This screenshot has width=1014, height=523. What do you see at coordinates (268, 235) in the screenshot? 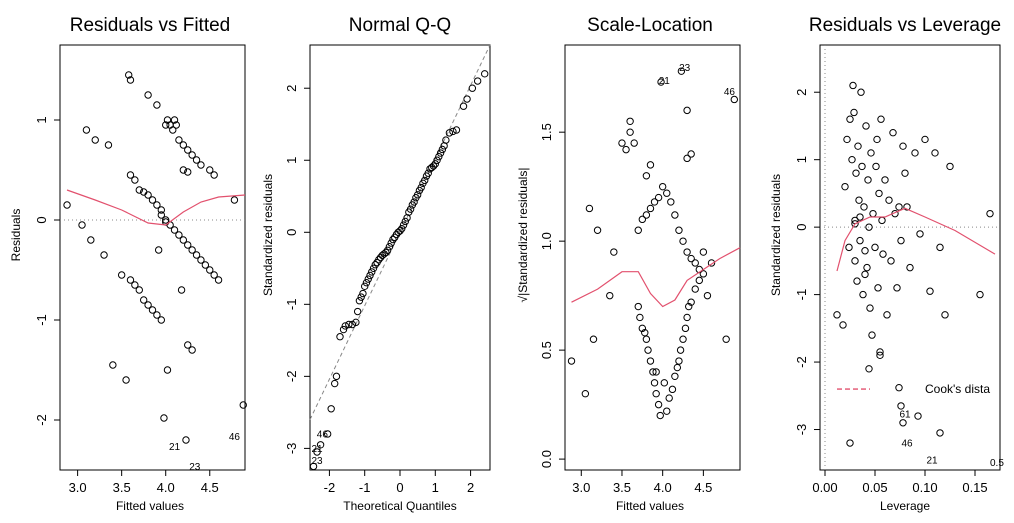
I see `y-axis-title: Standardized residuals` at bounding box center [268, 235].